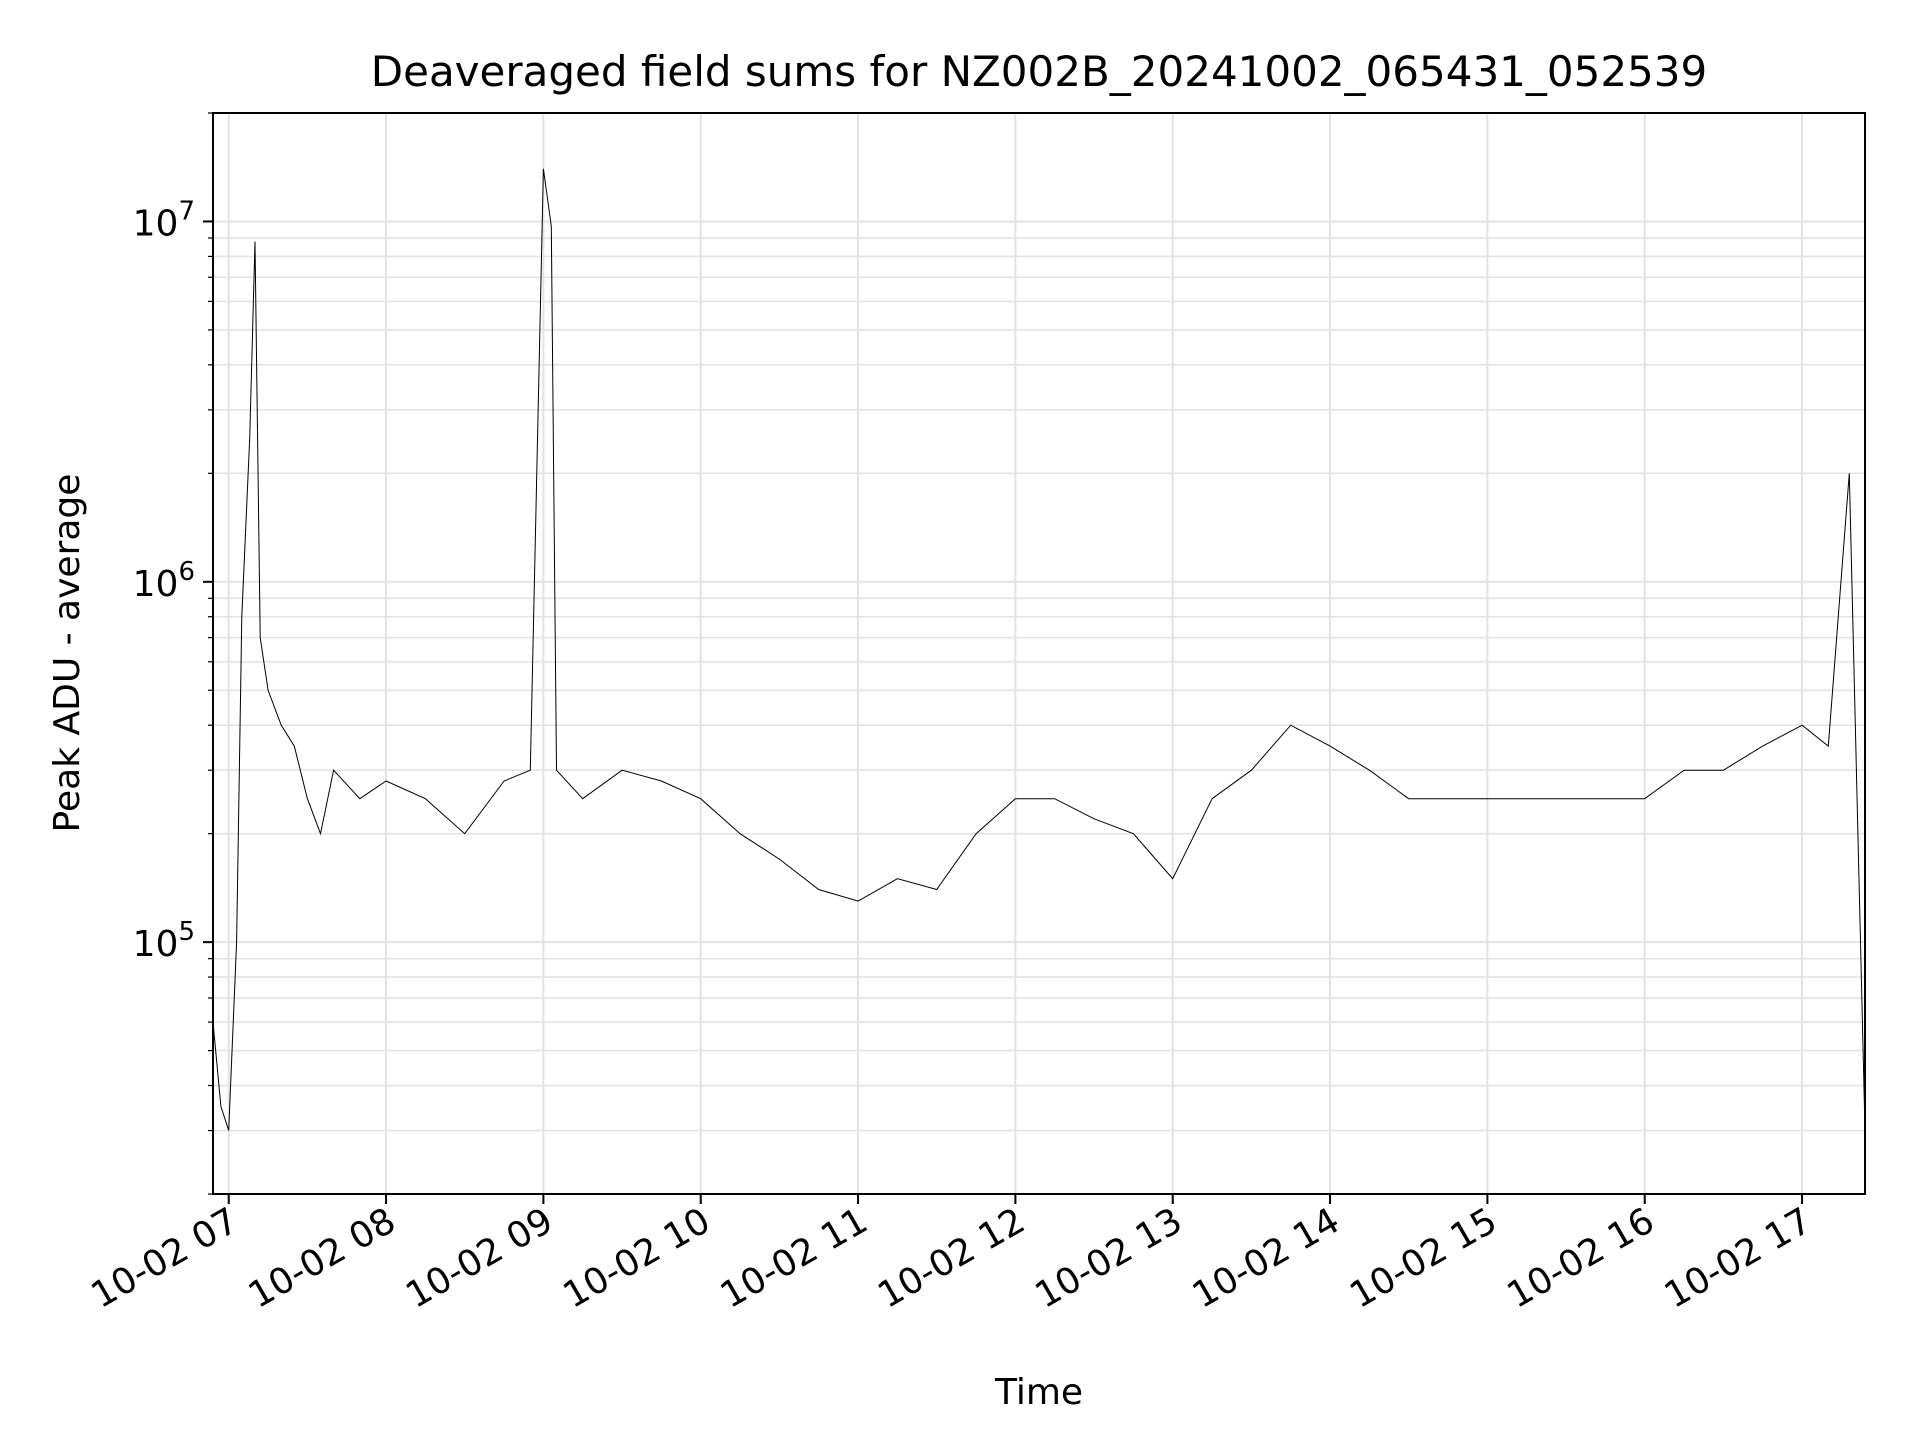 This screenshot has height=1440, width=1920. What do you see at coordinates (164, 941) in the screenshot?
I see `y-tick-label: 10⁵` at bounding box center [164, 941].